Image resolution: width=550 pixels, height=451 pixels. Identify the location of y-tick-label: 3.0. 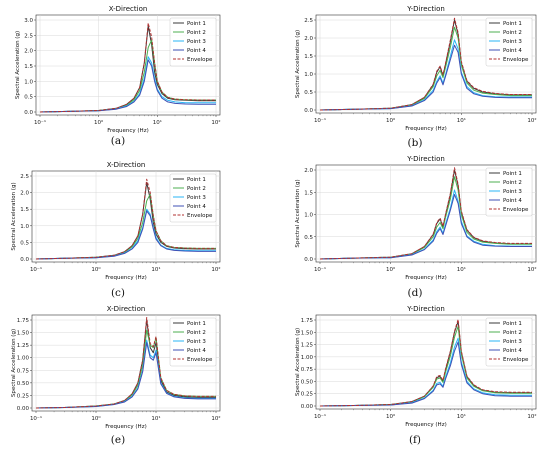
(28, 21).